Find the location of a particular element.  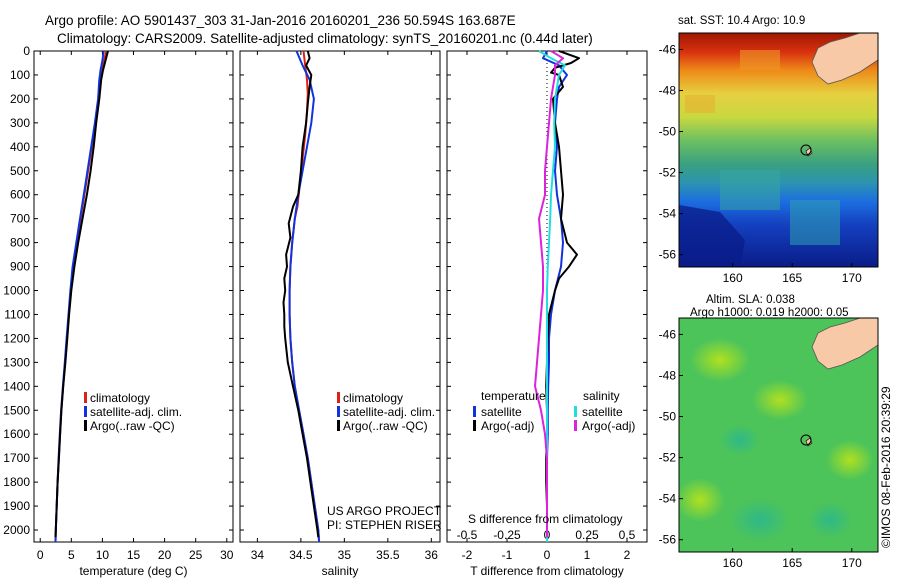

legend-label-satellite-t: satellite is located at coordinates (501, 412).